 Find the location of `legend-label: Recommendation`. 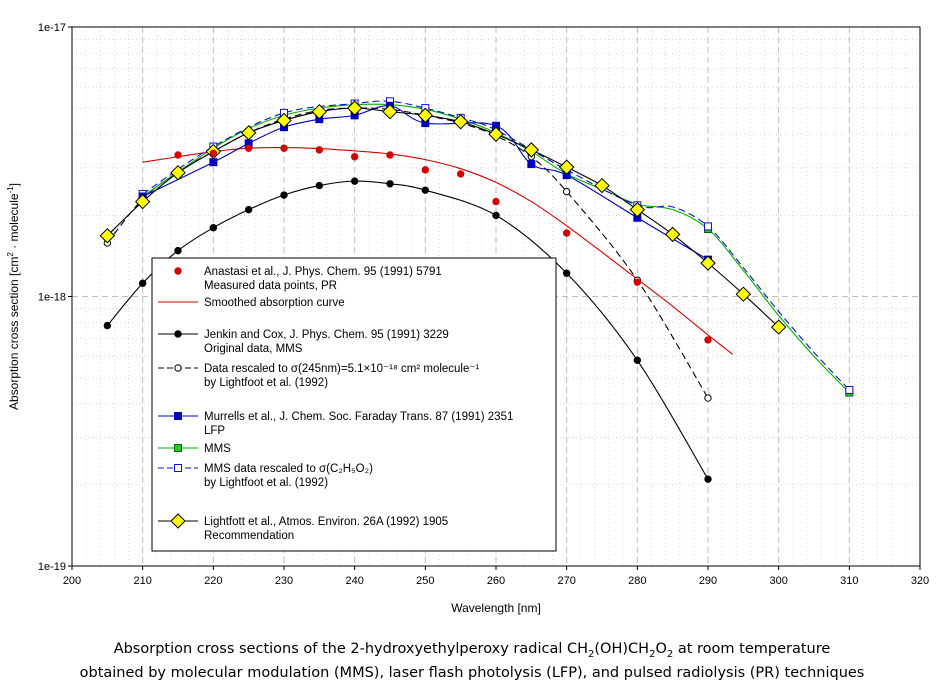

legend-label: Recommendation is located at coordinates (249, 536).